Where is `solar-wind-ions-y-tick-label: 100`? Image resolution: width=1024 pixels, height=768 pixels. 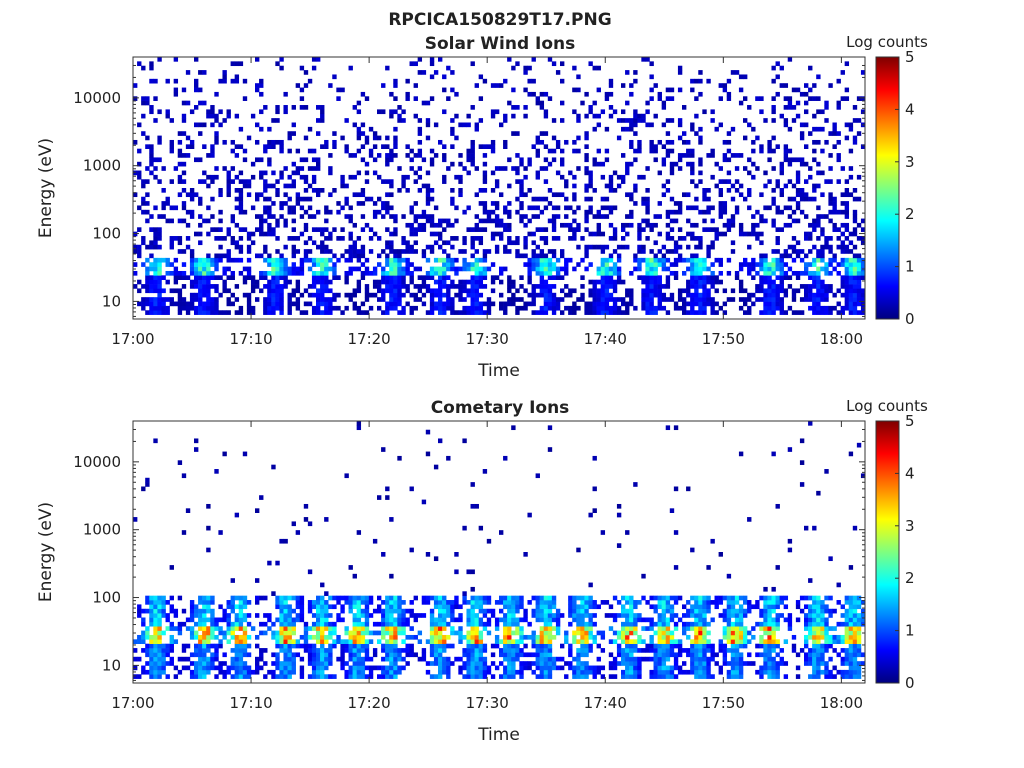 solar-wind-ions-y-tick-label: 100 is located at coordinates (106, 234).